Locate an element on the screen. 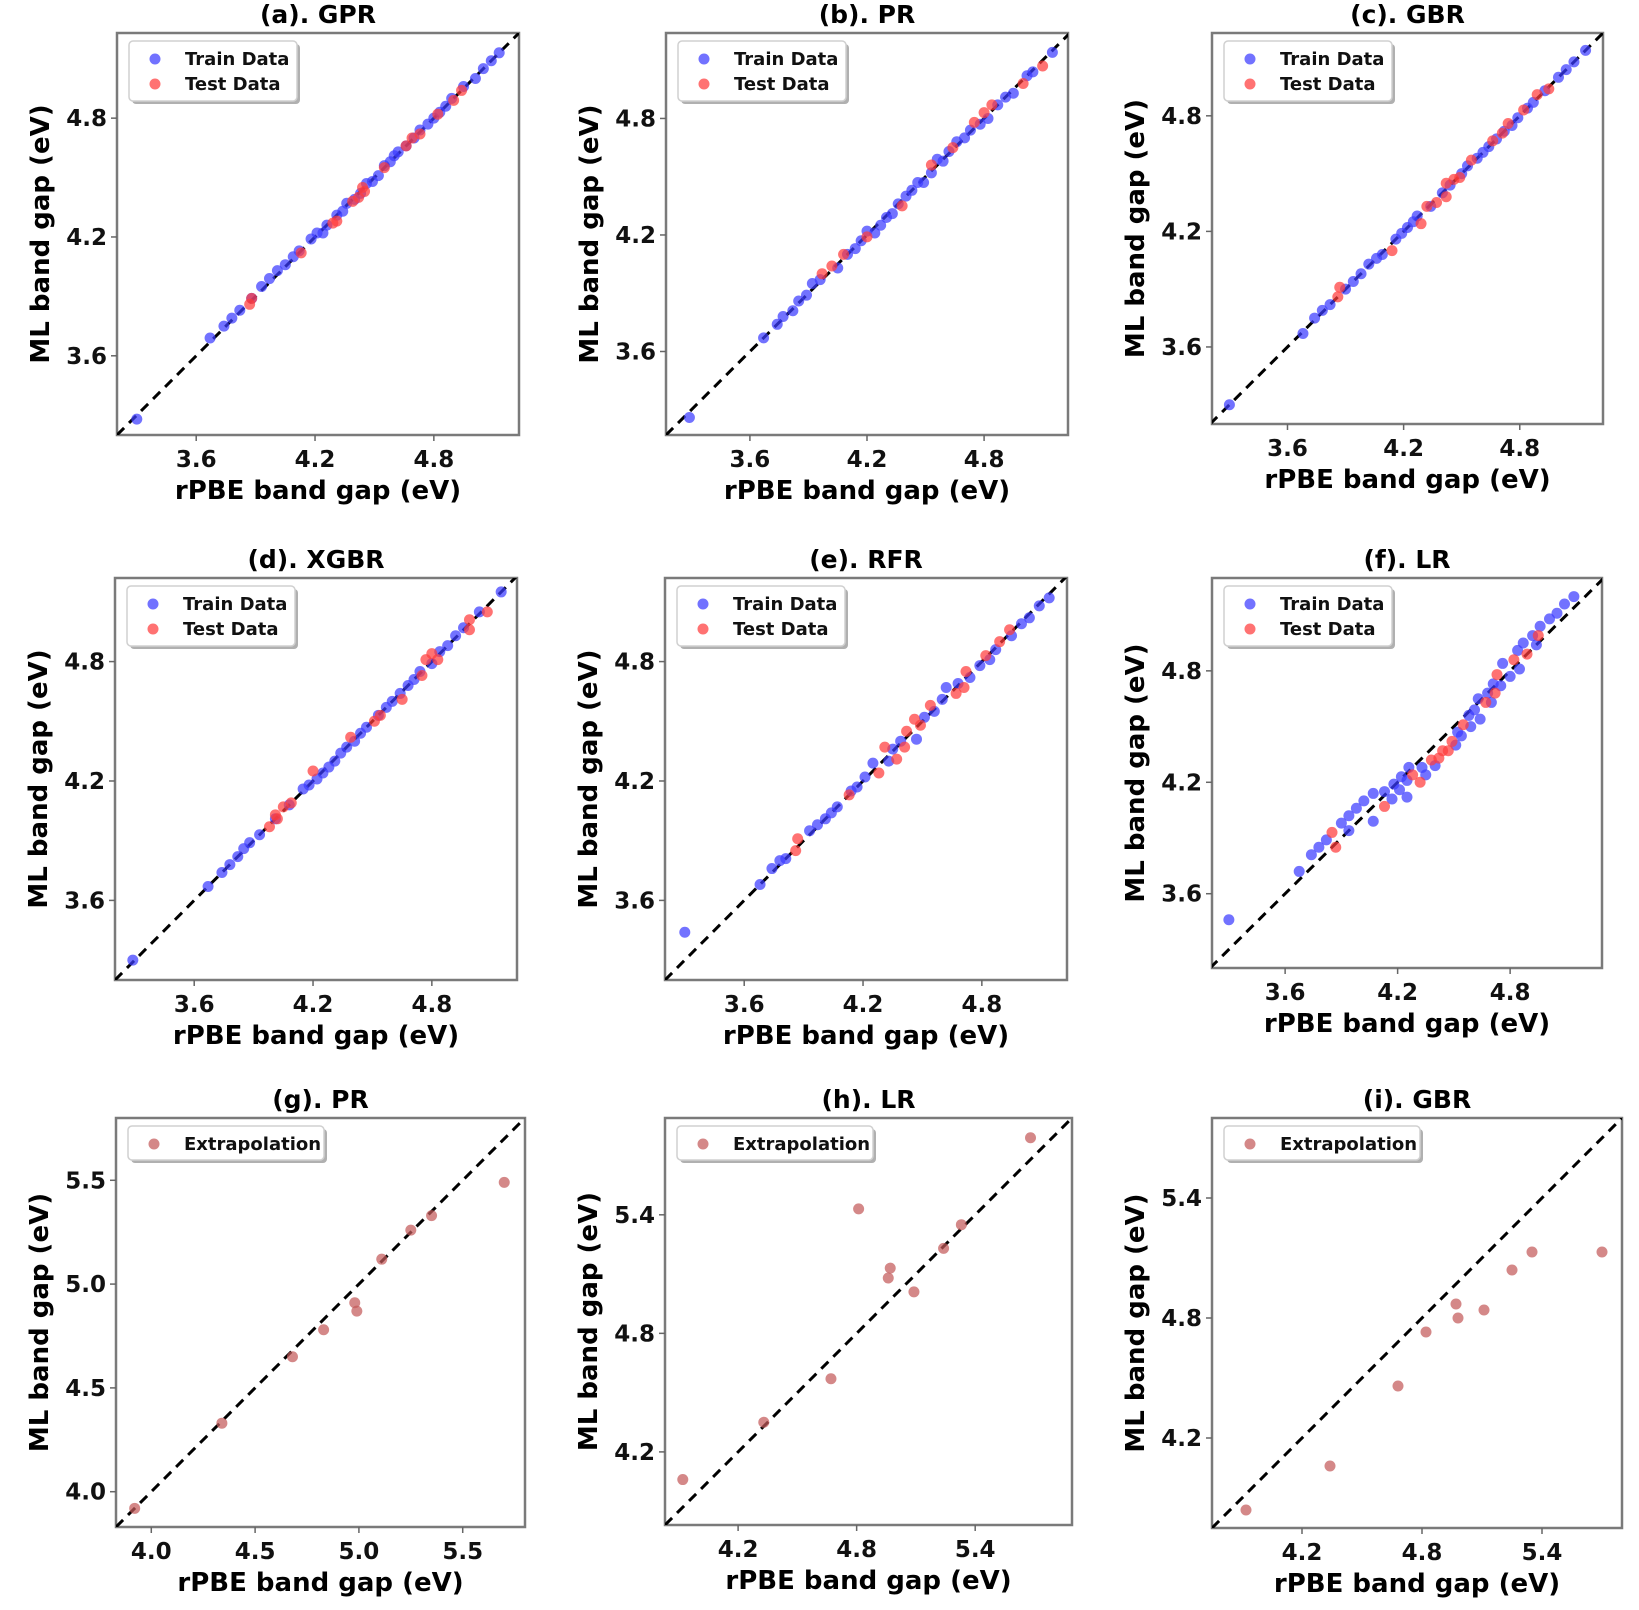 Image resolution: width=1639 pixels, height=1610 pixels. parity-line is located at coordinates (316, 779).